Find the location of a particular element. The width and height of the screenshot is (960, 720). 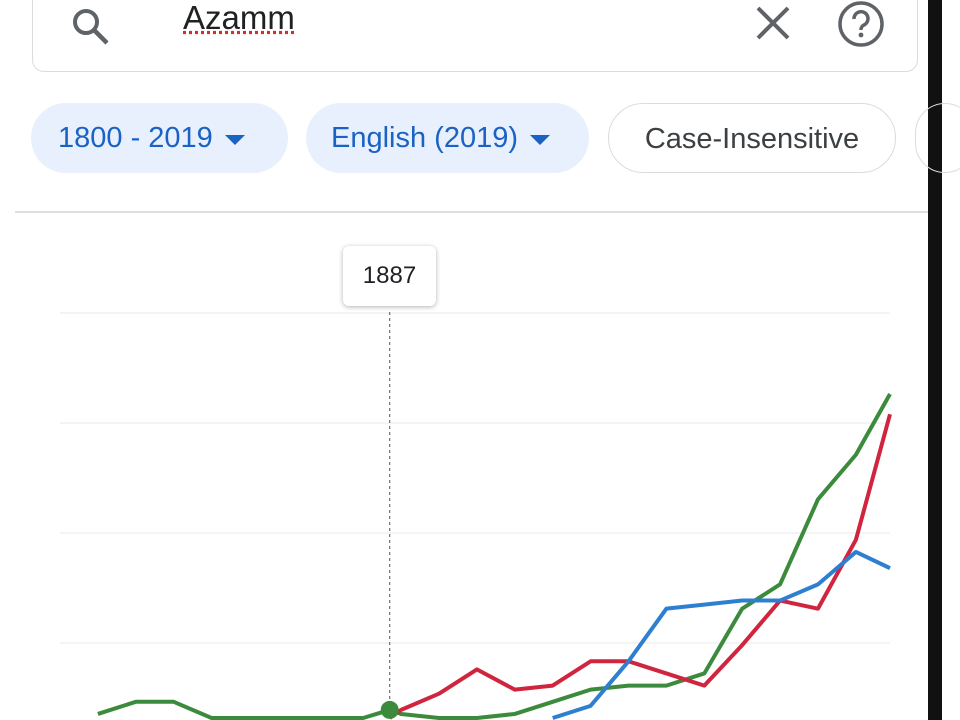

case-chip: Case-Insensitive is located at coordinates (752, 138).